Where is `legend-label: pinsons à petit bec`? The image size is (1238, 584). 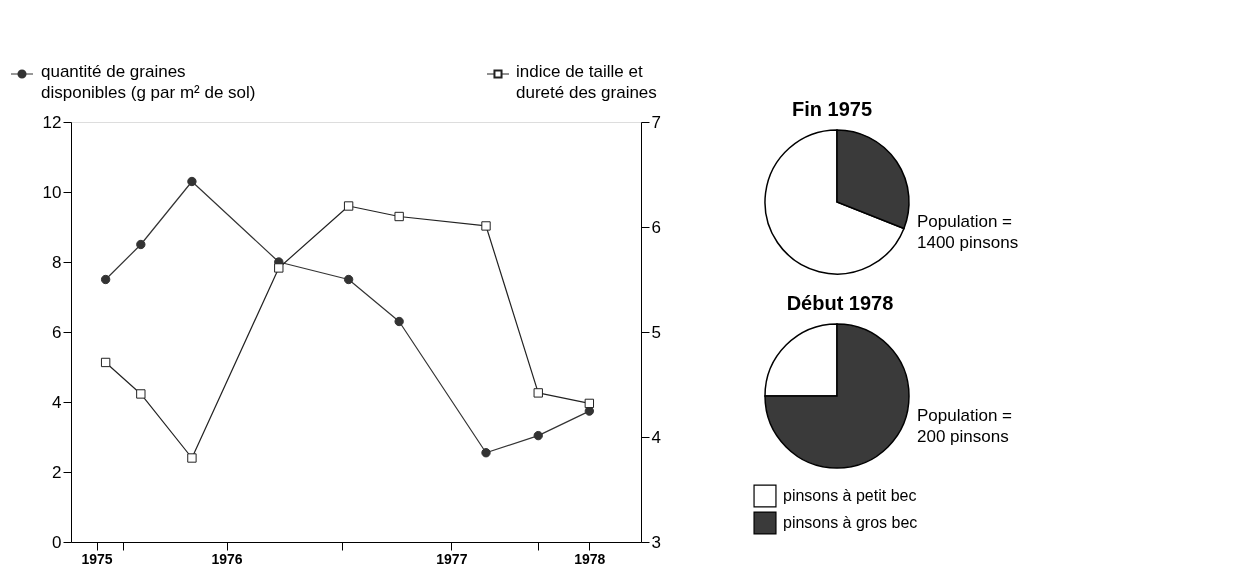 legend-label: pinsons à petit bec is located at coordinates (850, 495).